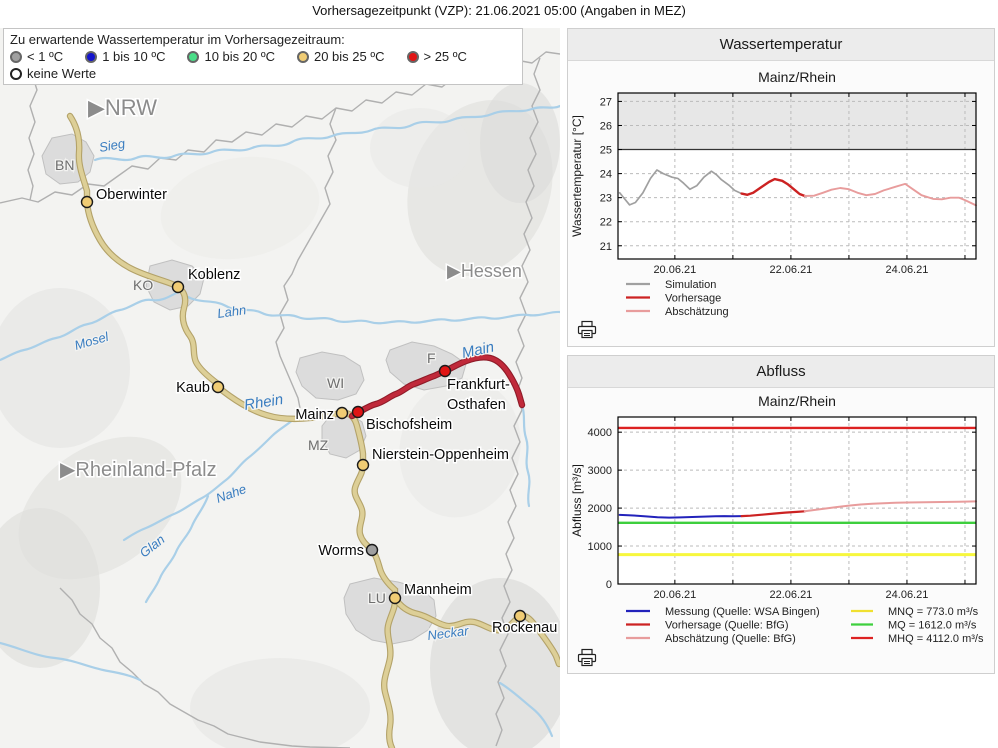 The height and width of the screenshot is (748, 998). I want to click on station-dot-mainz, so click(342, 413).